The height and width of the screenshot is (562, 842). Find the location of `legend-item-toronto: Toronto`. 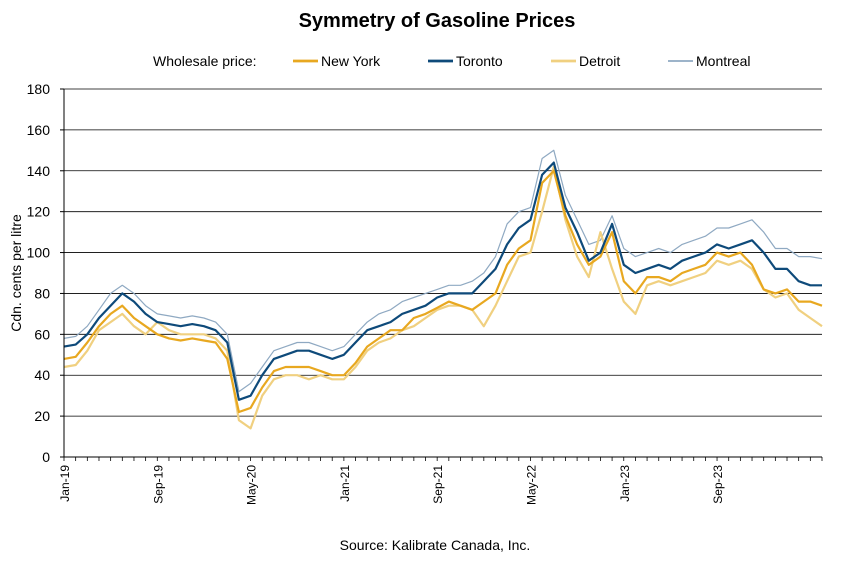

legend-item-toronto: Toronto is located at coordinates (465, 61).